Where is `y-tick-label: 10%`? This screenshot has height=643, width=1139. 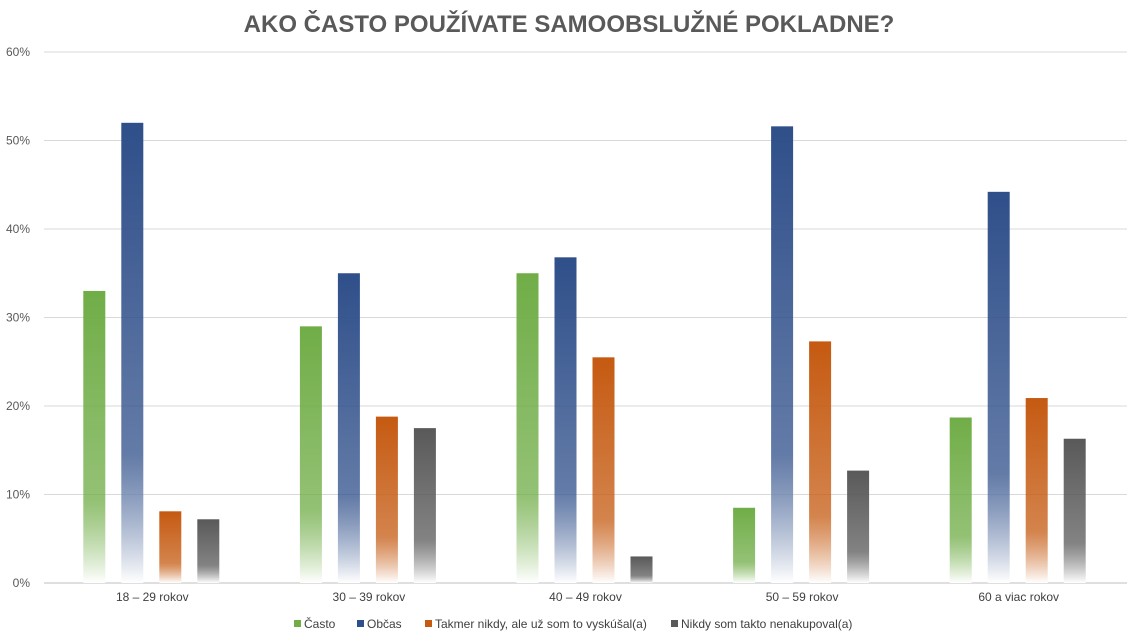 y-tick-label: 10% is located at coordinates (18, 495).